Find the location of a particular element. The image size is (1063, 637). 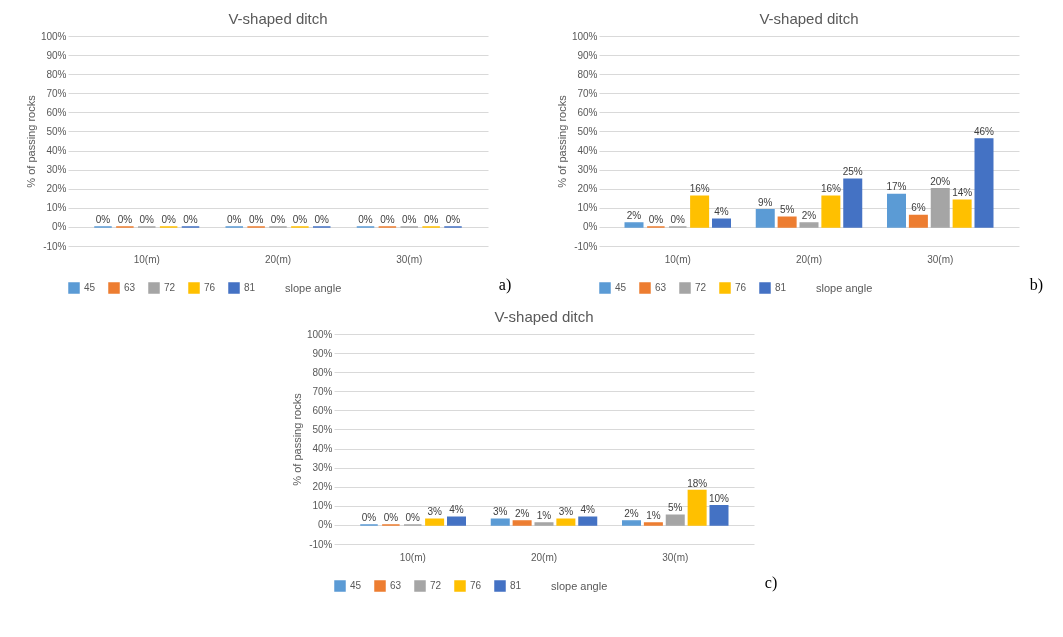

text: c) is located at coordinates (771, 583).